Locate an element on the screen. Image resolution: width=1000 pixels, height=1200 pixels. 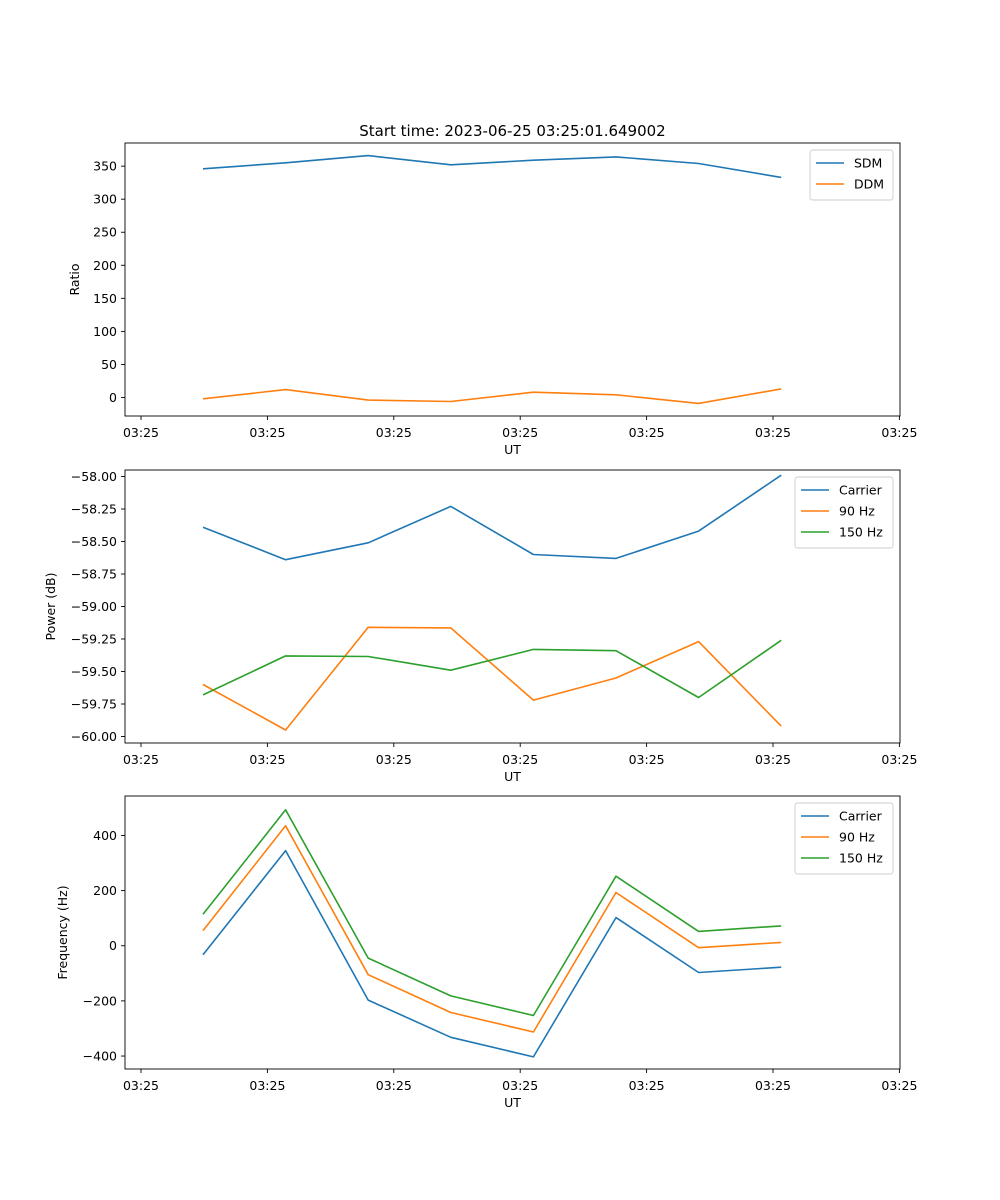
y-axis-label: Ratio is located at coordinates (74, 279).